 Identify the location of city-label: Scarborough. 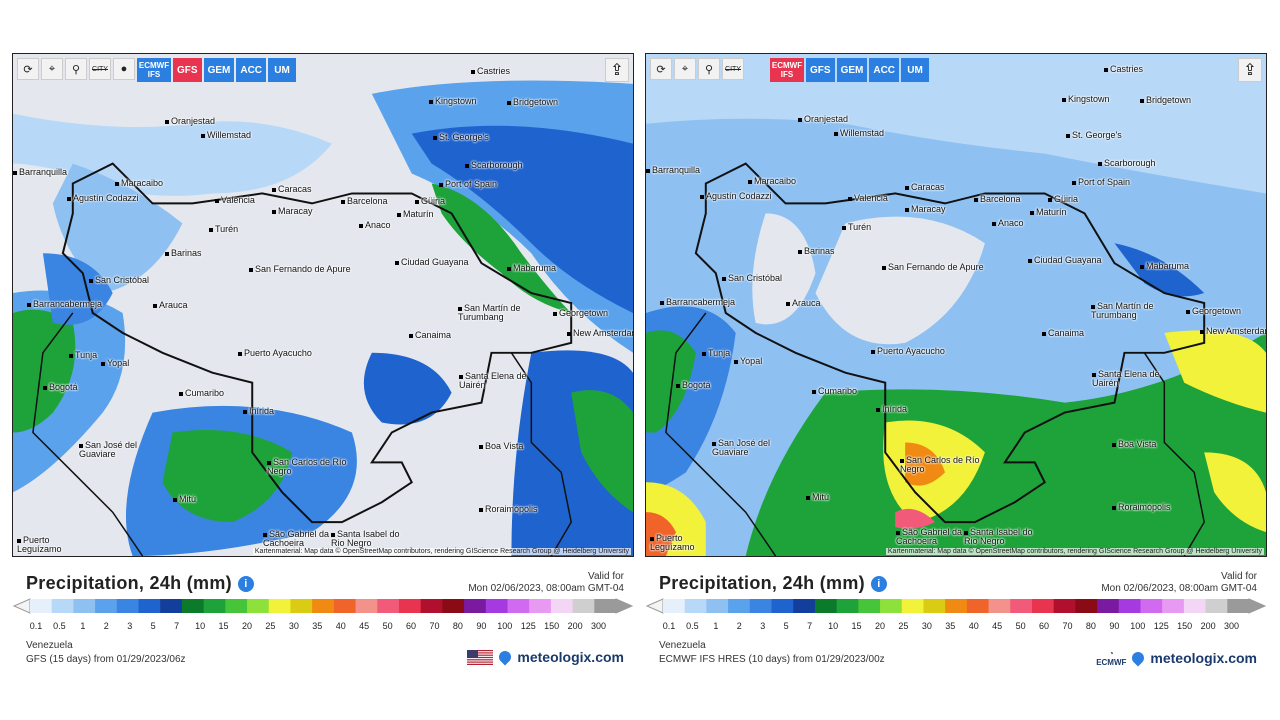
(494, 165).